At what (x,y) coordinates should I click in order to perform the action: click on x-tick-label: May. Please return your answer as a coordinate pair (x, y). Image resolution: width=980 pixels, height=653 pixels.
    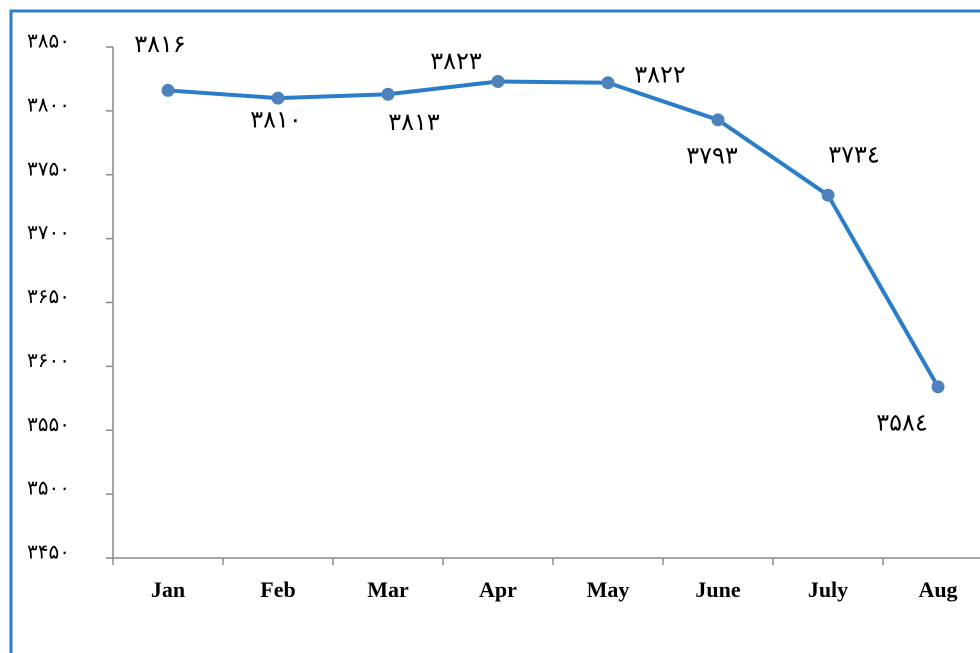
    Looking at the image, I should click on (608, 589).